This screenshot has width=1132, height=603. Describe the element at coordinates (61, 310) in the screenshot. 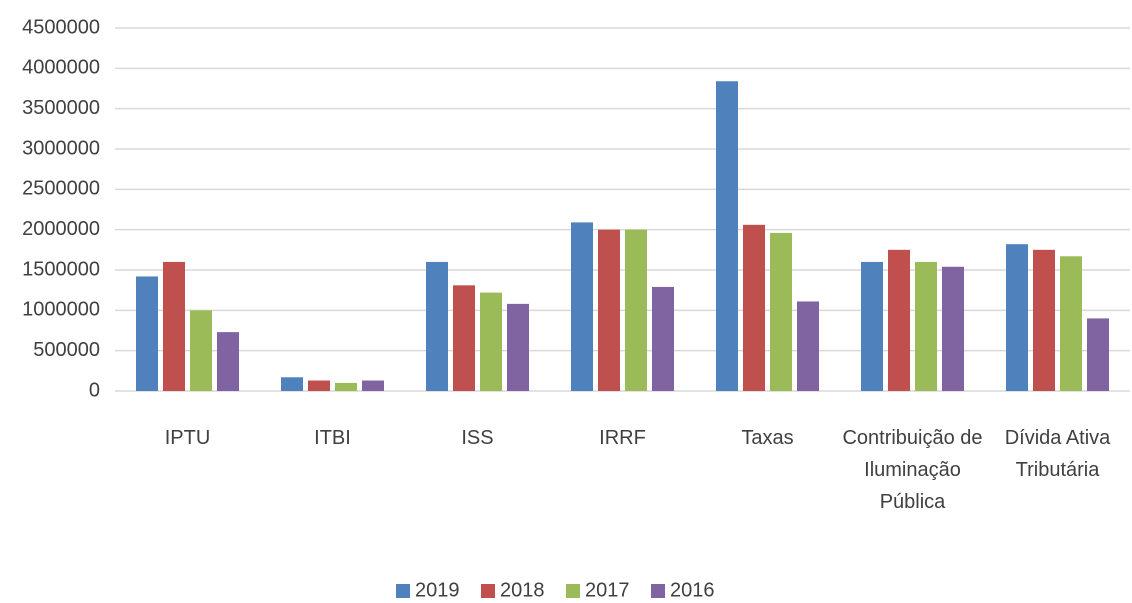

I see `y-tick-label: 1000000` at that location.